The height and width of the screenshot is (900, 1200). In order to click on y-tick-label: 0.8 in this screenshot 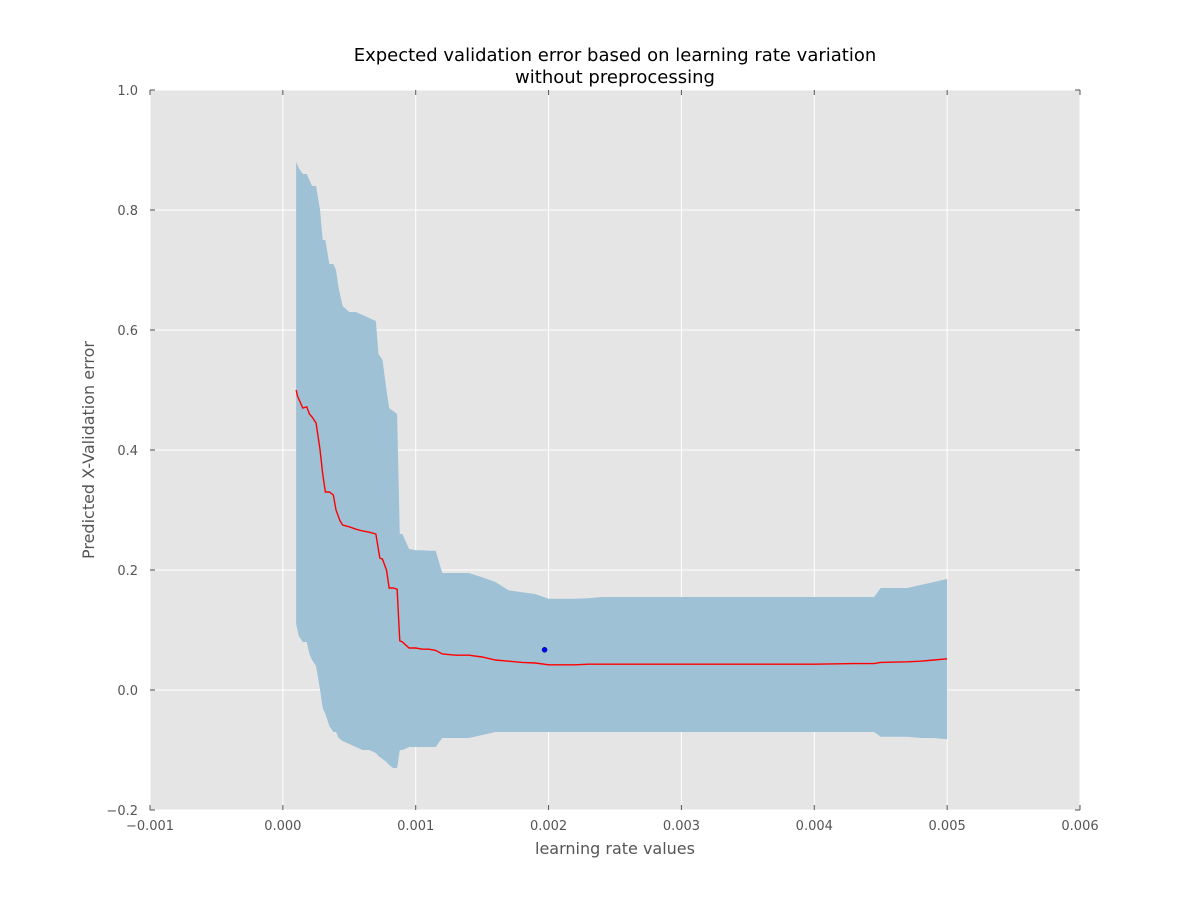, I will do `click(127, 211)`.